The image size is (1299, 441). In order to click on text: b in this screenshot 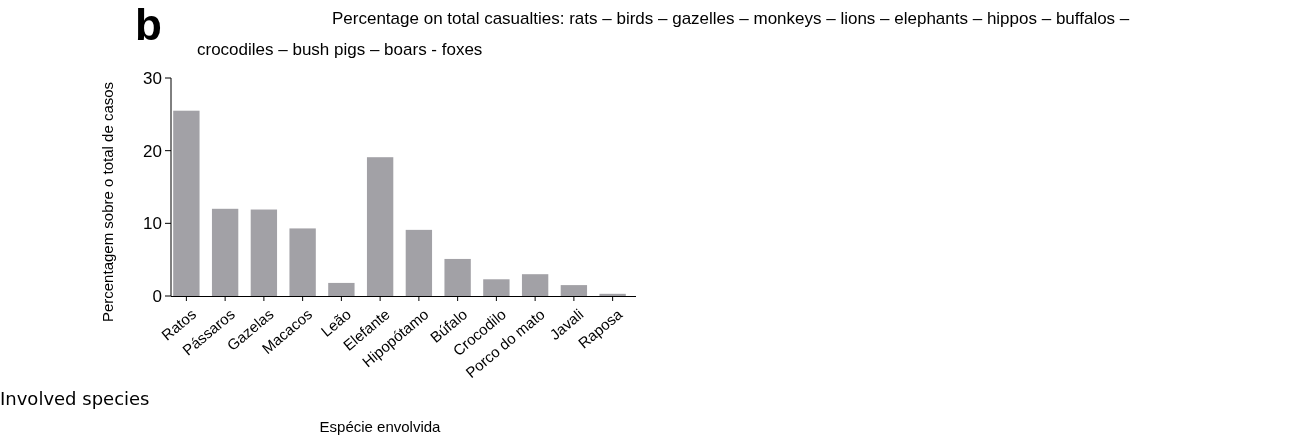, I will do `click(148, 24)`.